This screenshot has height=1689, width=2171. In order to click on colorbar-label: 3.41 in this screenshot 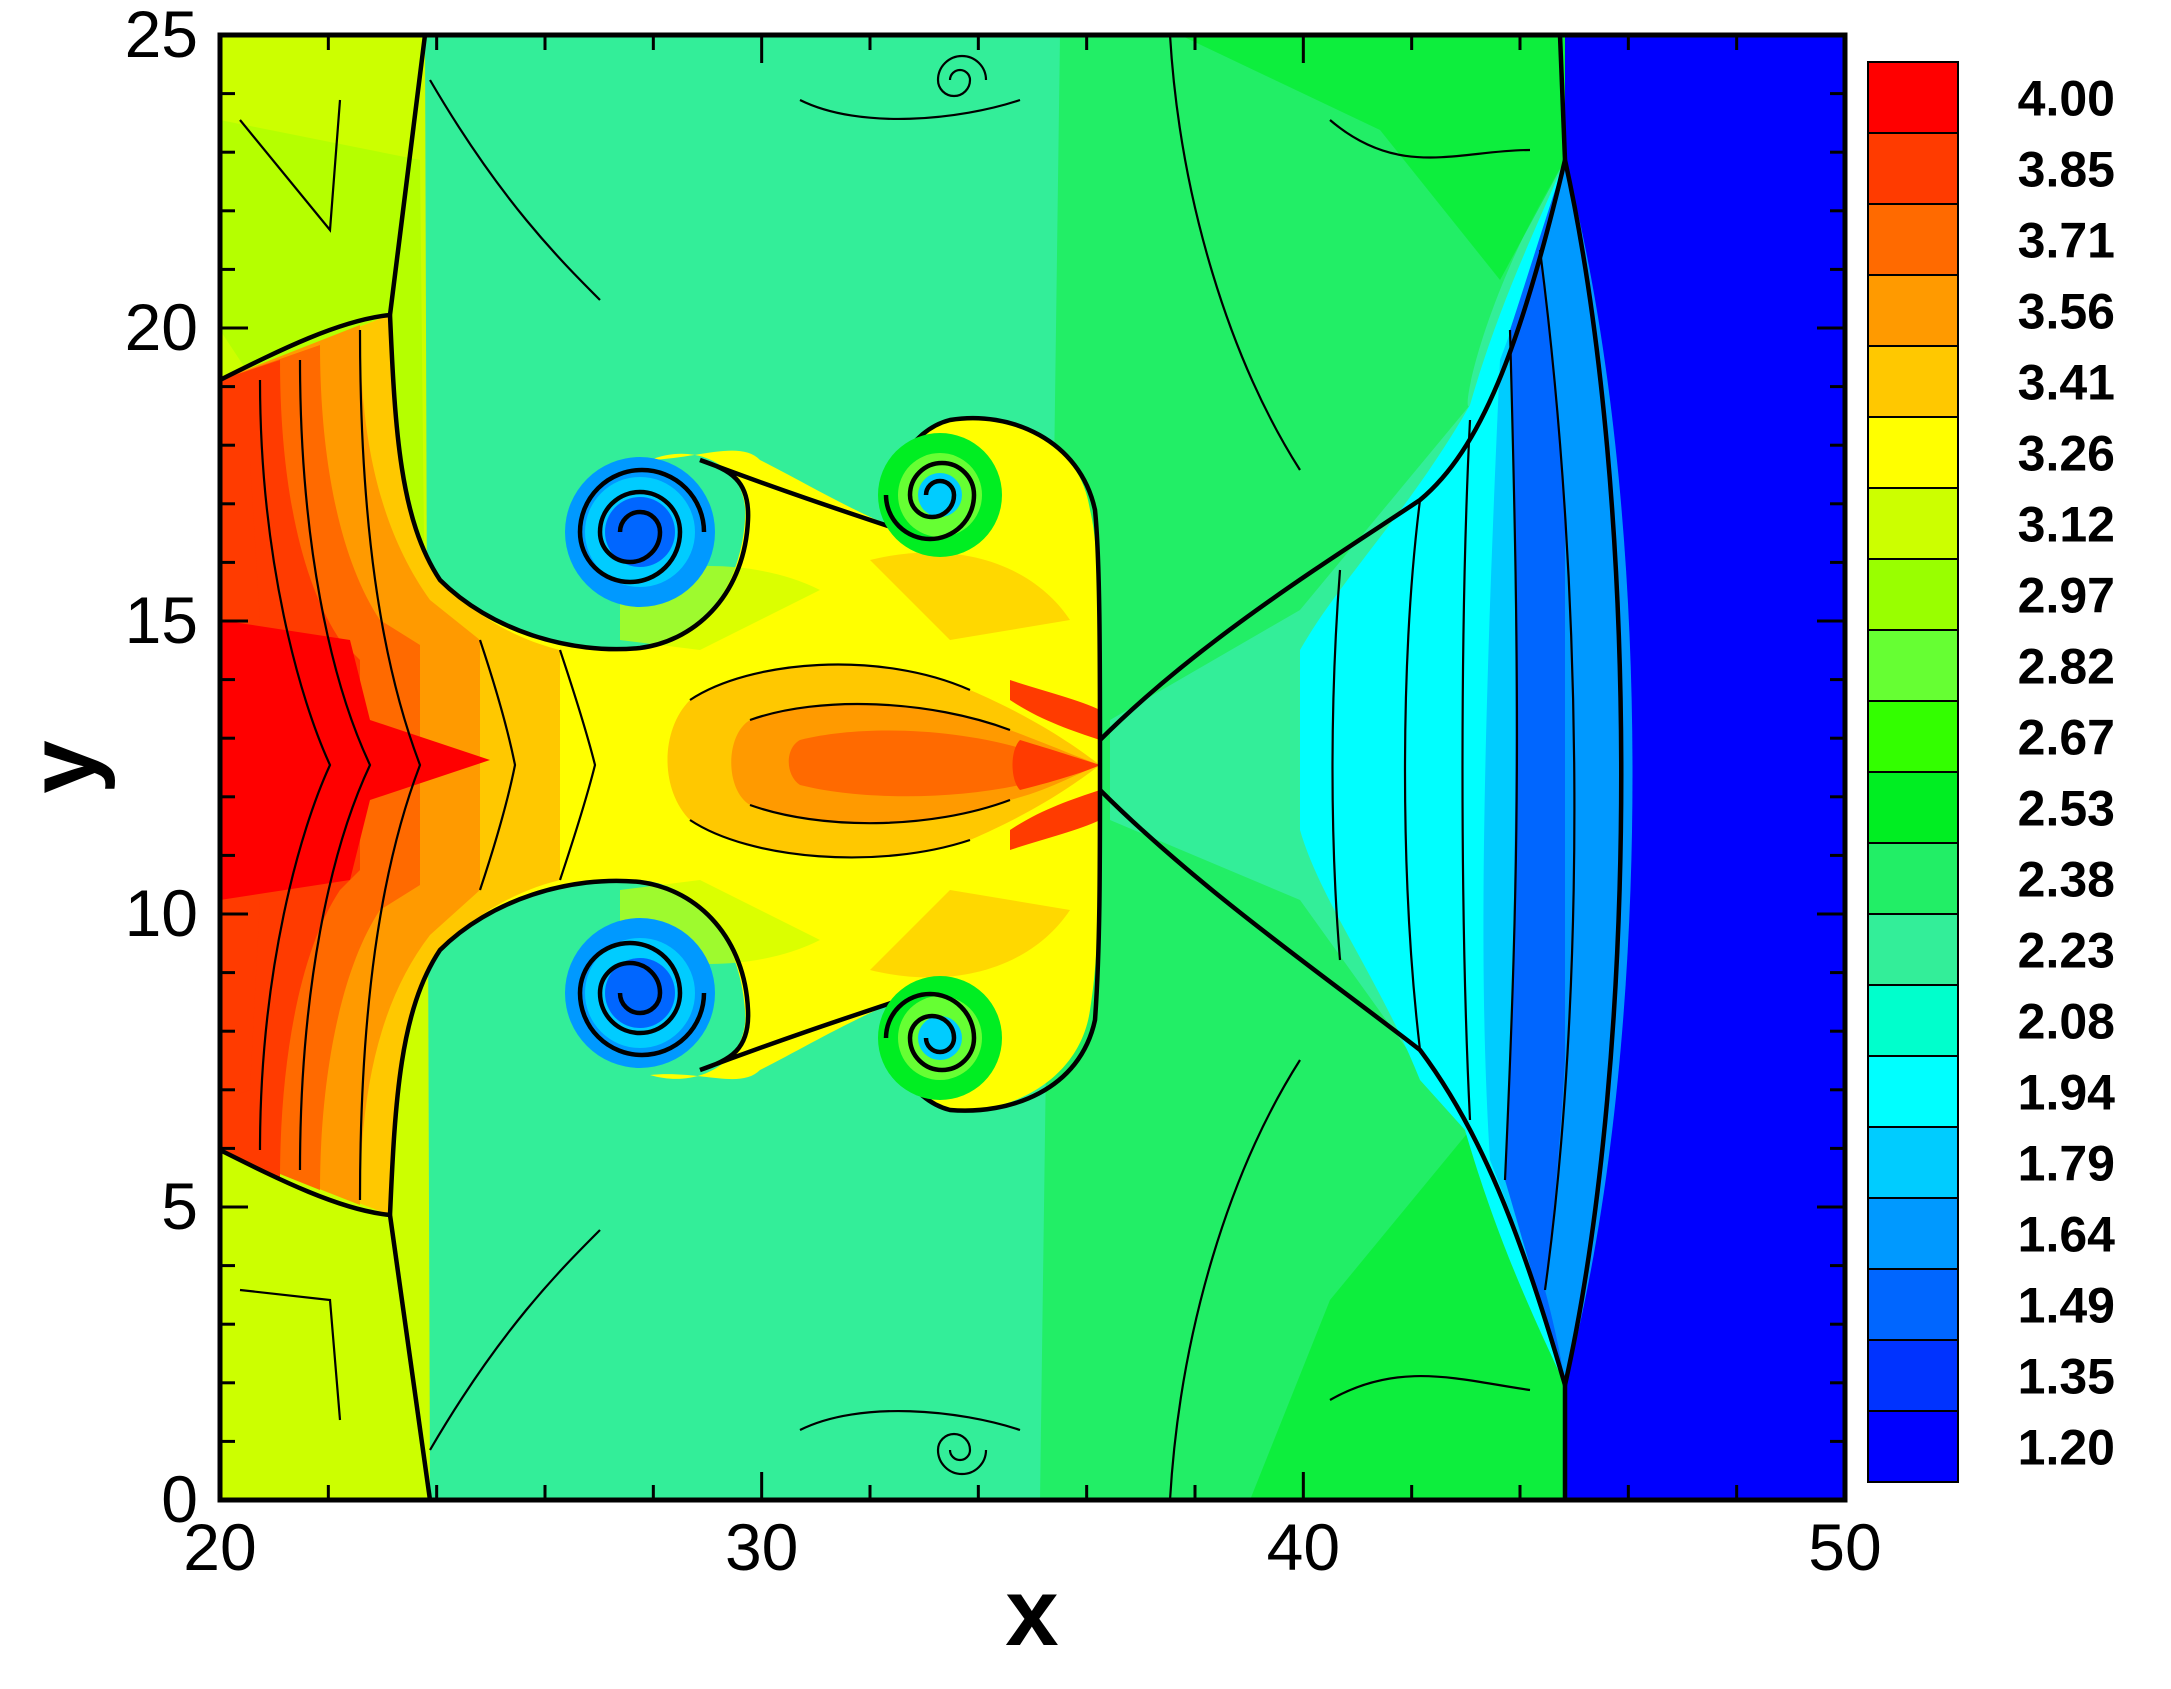, I will do `click(2066, 383)`.